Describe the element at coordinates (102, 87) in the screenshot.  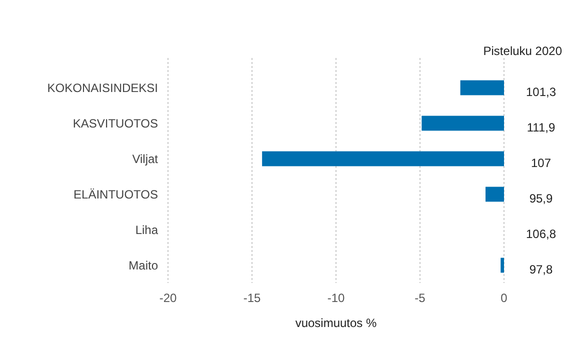
I see `y-tick-label: KOKONAISINDEKSI` at that location.